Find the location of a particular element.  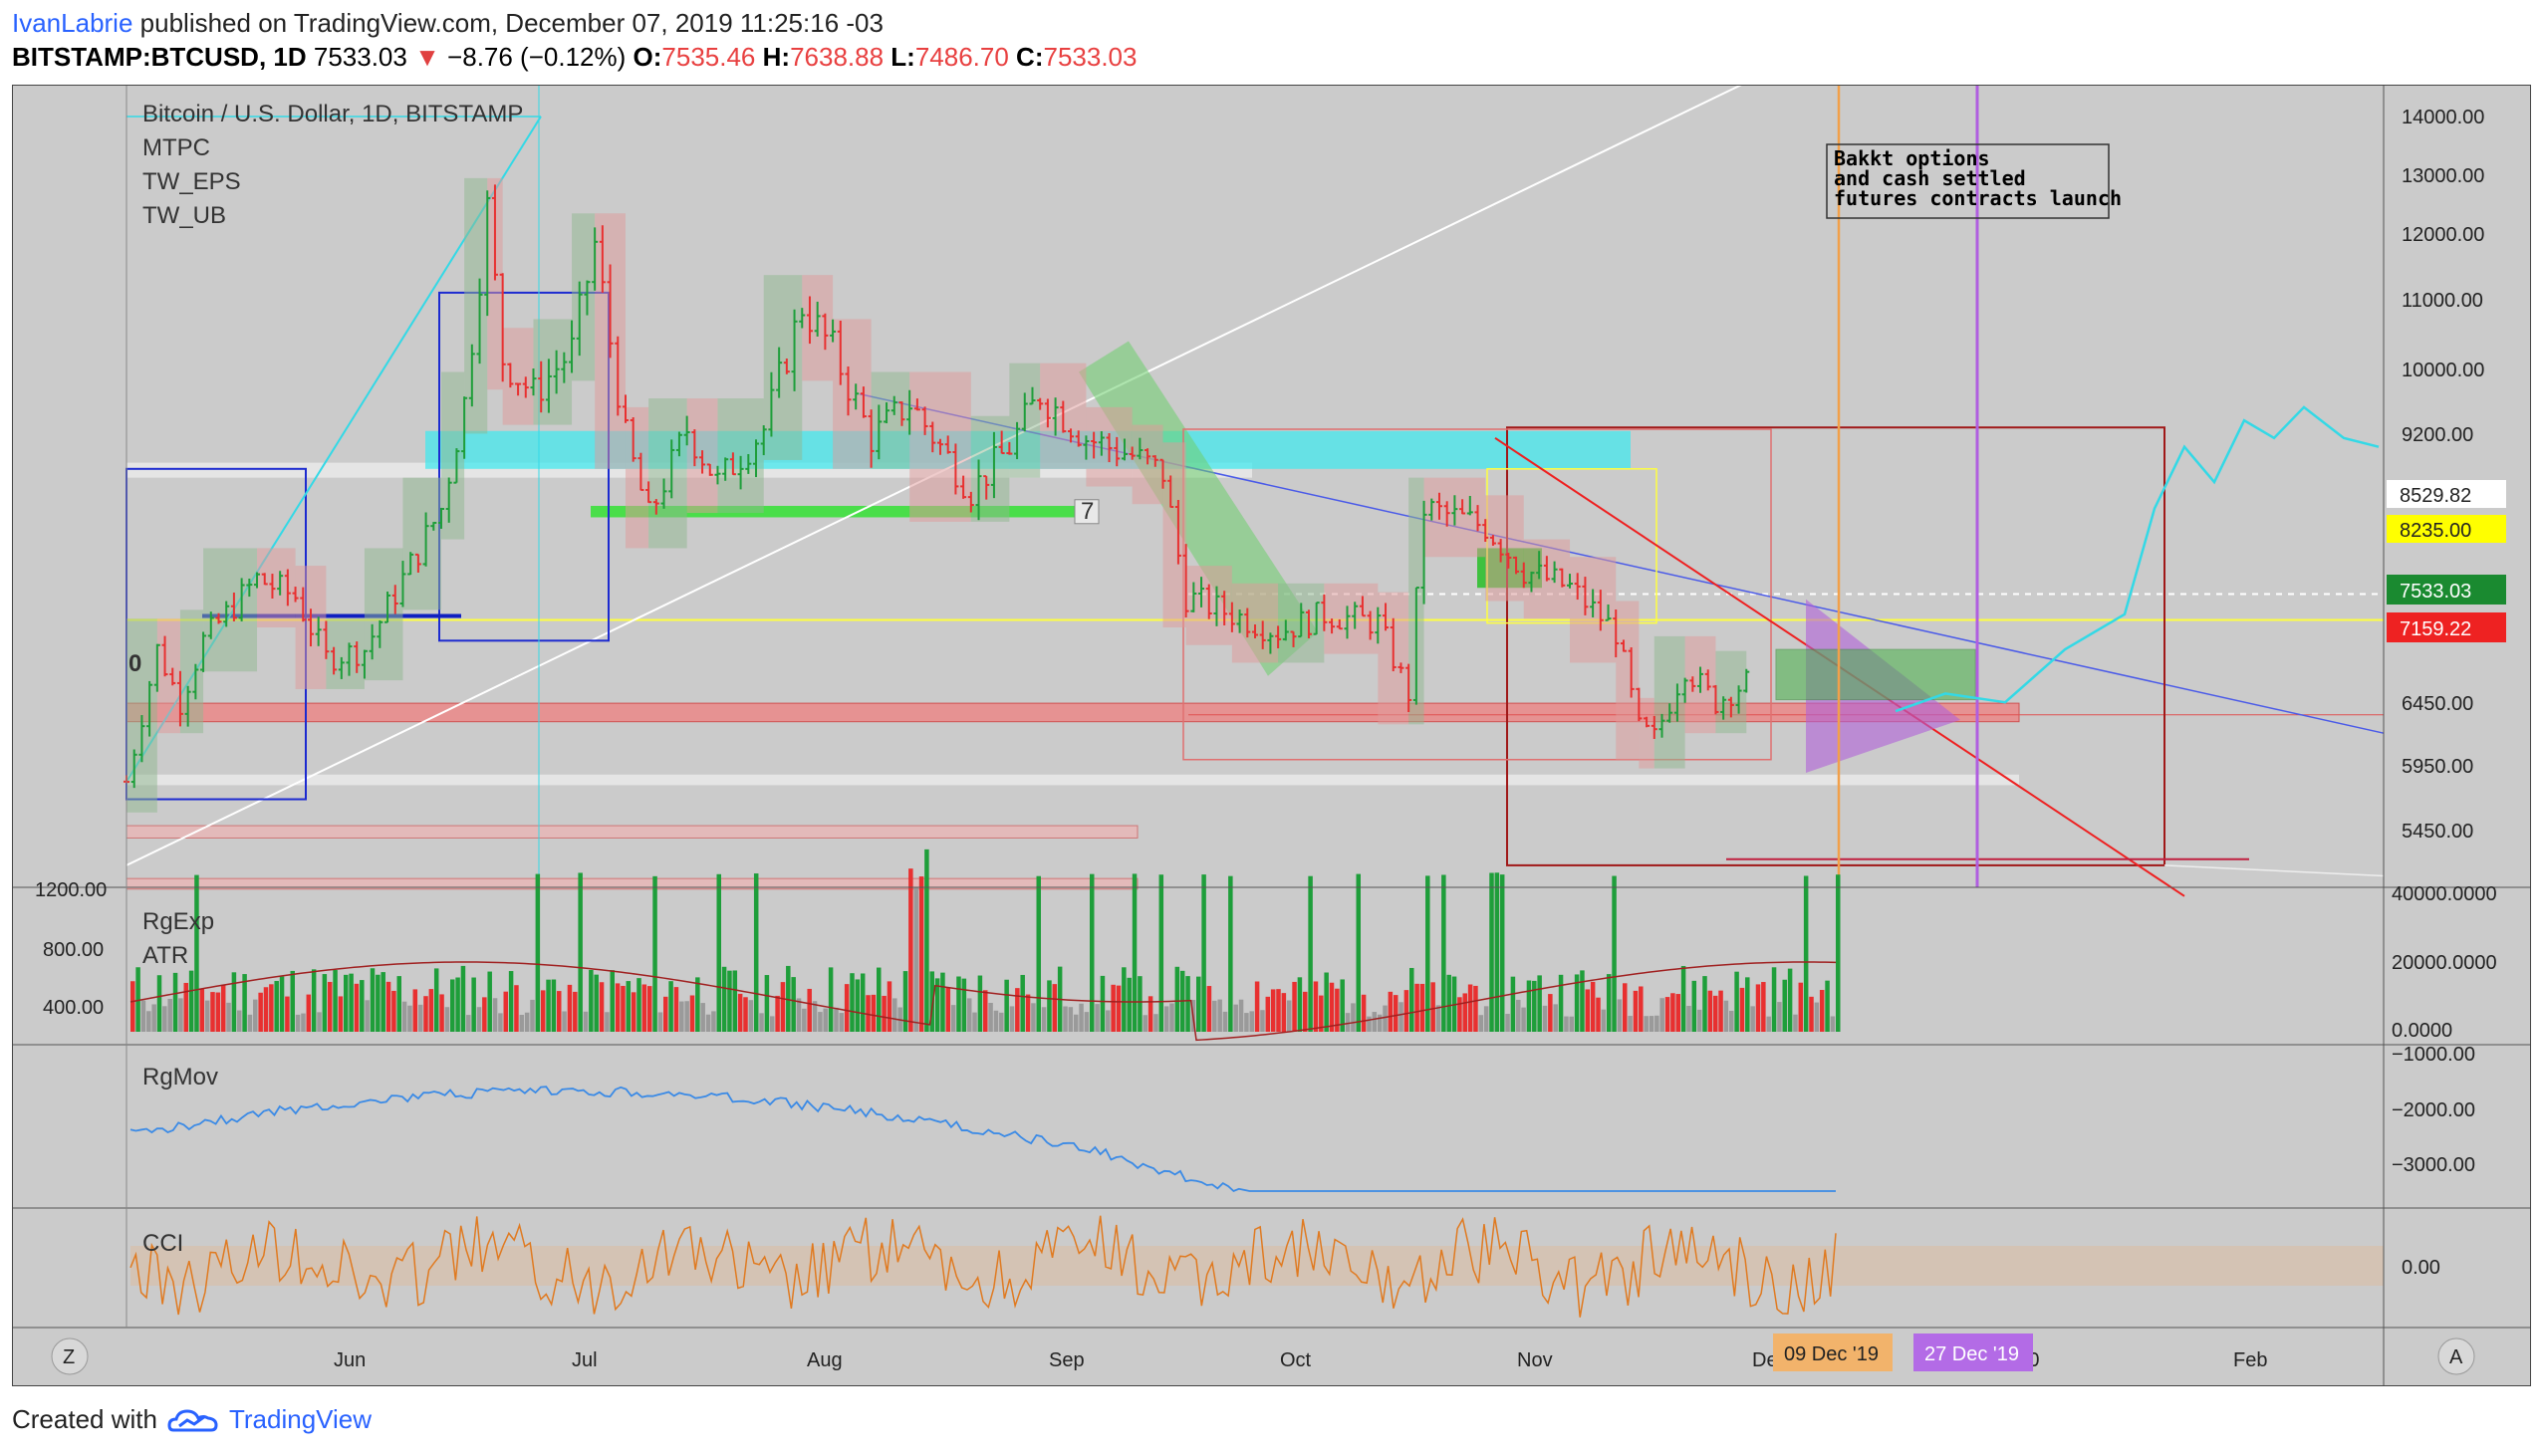

bakkt-note-box is located at coordinates (1968, 181).